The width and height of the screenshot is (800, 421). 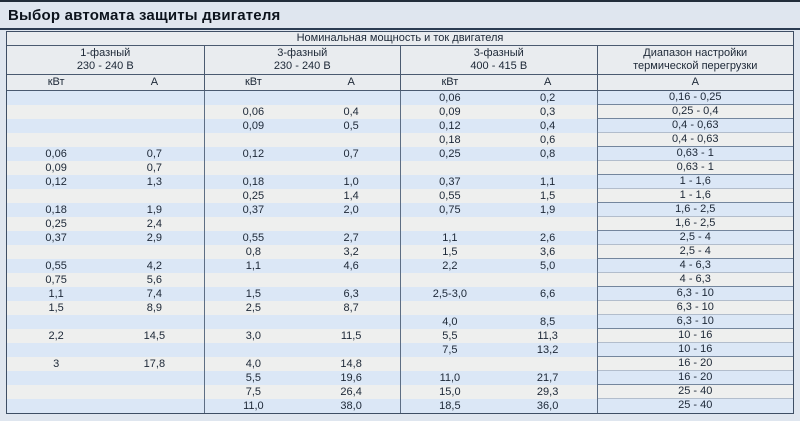 I want to click on kw-value: 11,0, so click(x=253, y=406).